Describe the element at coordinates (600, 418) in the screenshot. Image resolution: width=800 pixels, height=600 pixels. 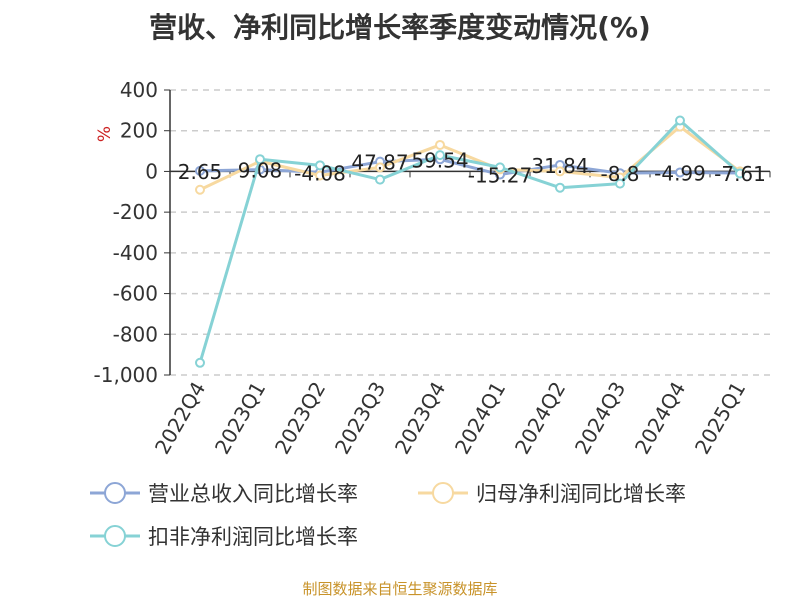
I see `x-tick-label: 2024Q3` at that location.